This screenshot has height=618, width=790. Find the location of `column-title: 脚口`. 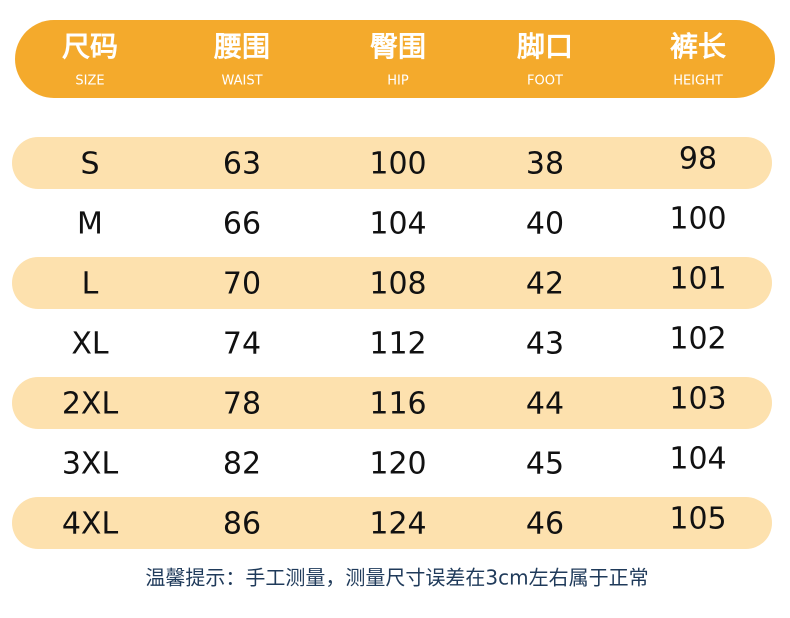

column-title: 脚口 is located at coordinates (545, 46).